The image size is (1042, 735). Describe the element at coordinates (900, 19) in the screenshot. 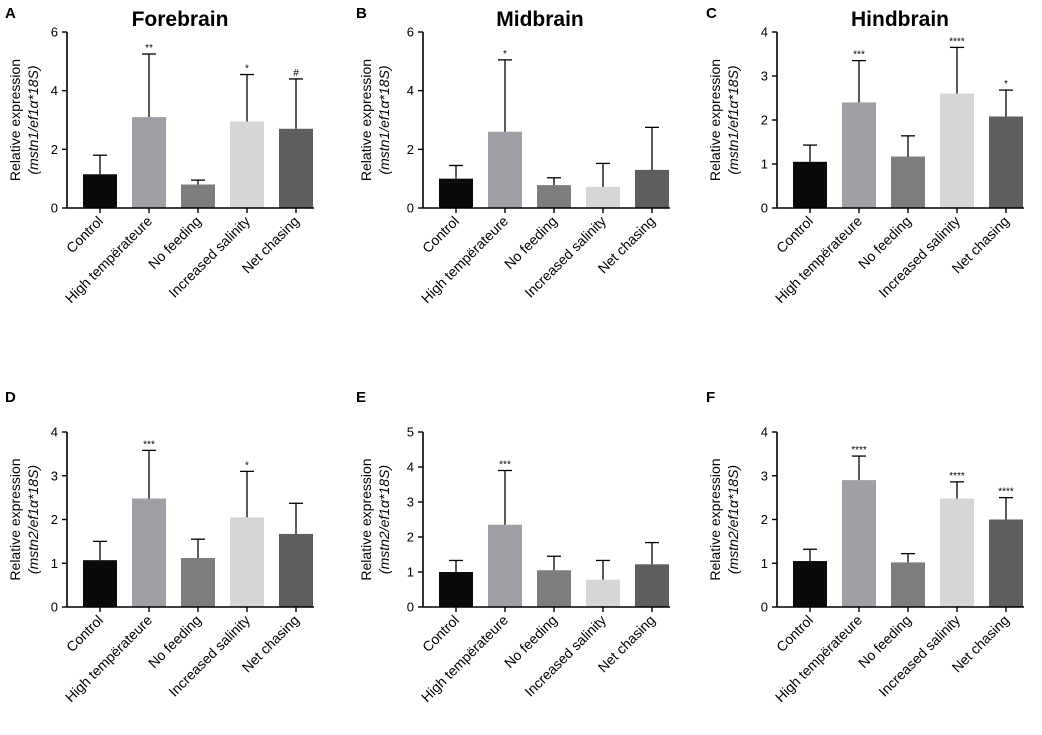

I see `panel-title: Hindbrain` at that location.